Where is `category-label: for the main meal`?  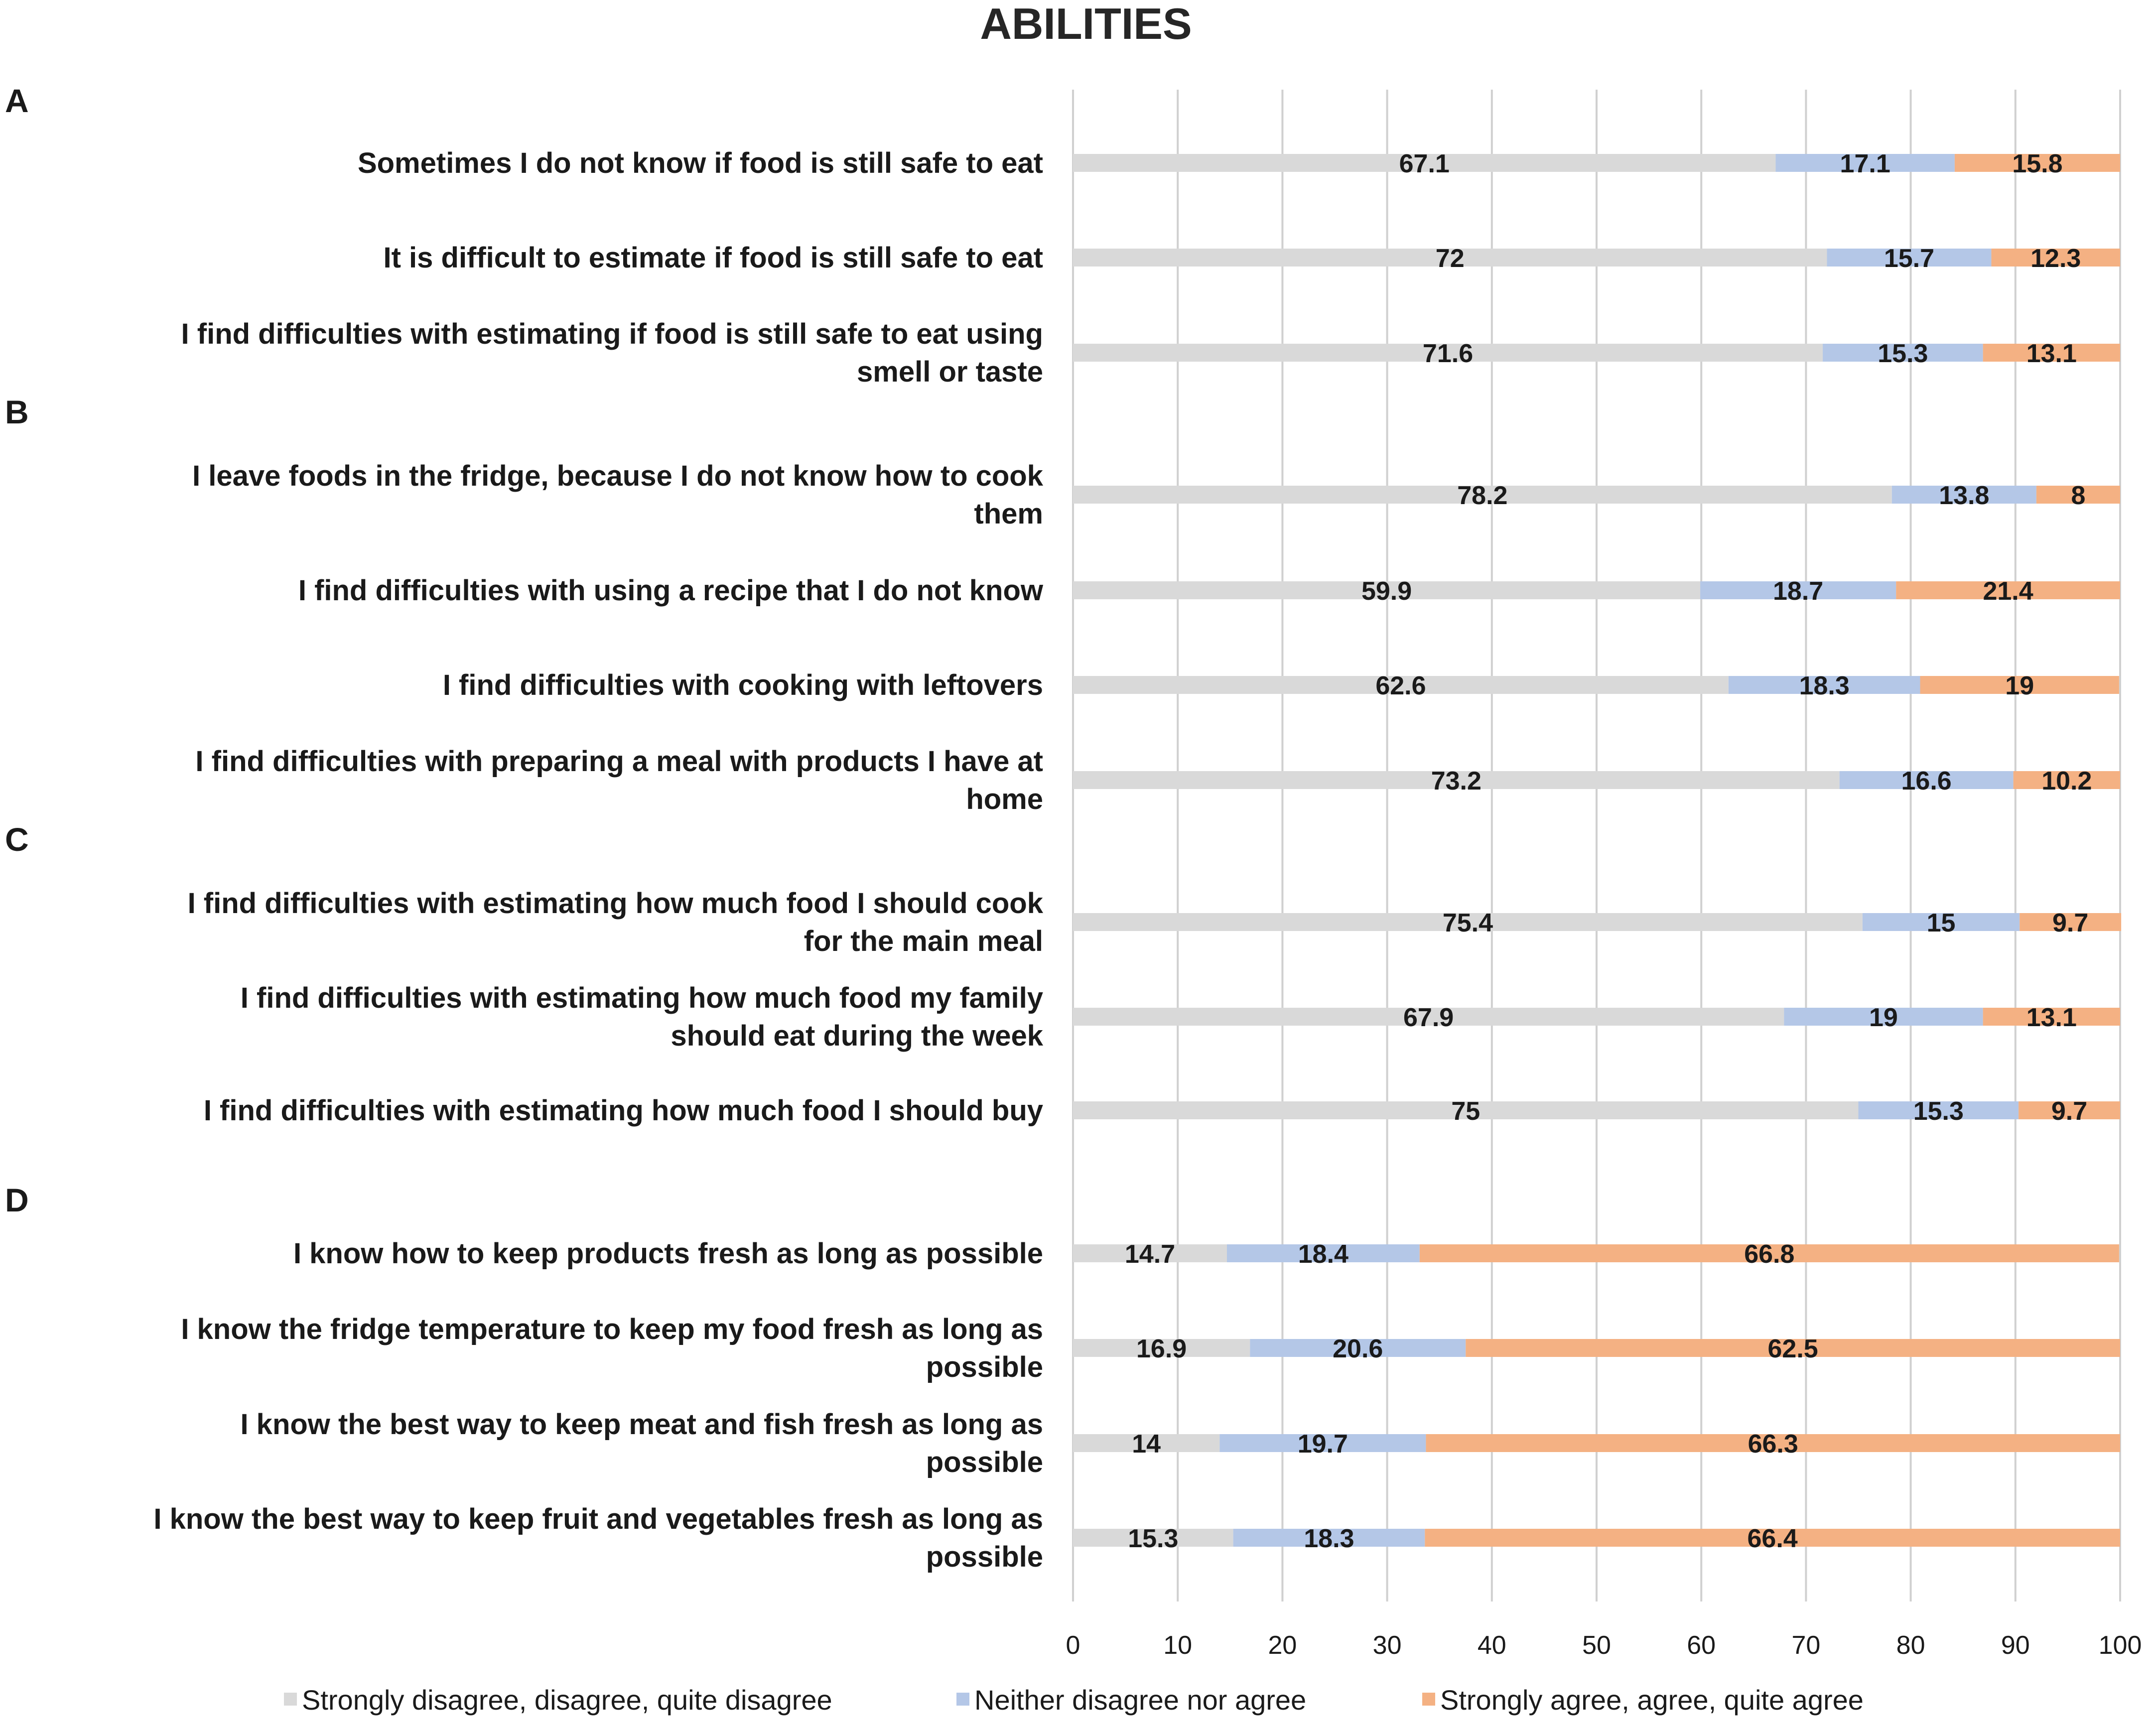
category-label: for the main meal is located at coordinates (923, 941).